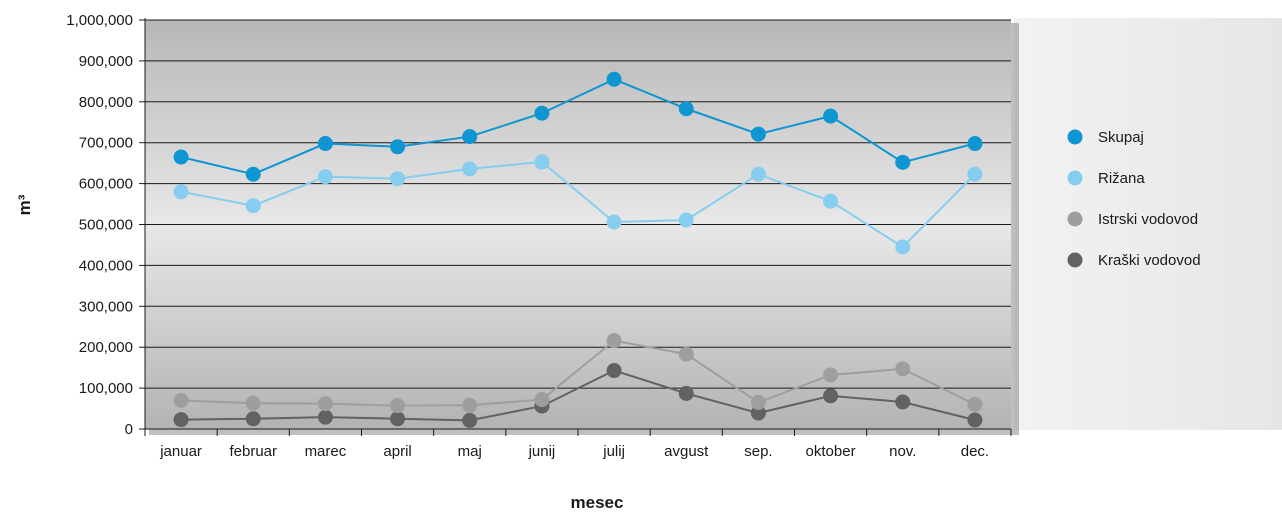  What do you see at coordinates (397, 451) in the screenshot?
I see `x-tick-label: april` at bounding box center [397, 451].